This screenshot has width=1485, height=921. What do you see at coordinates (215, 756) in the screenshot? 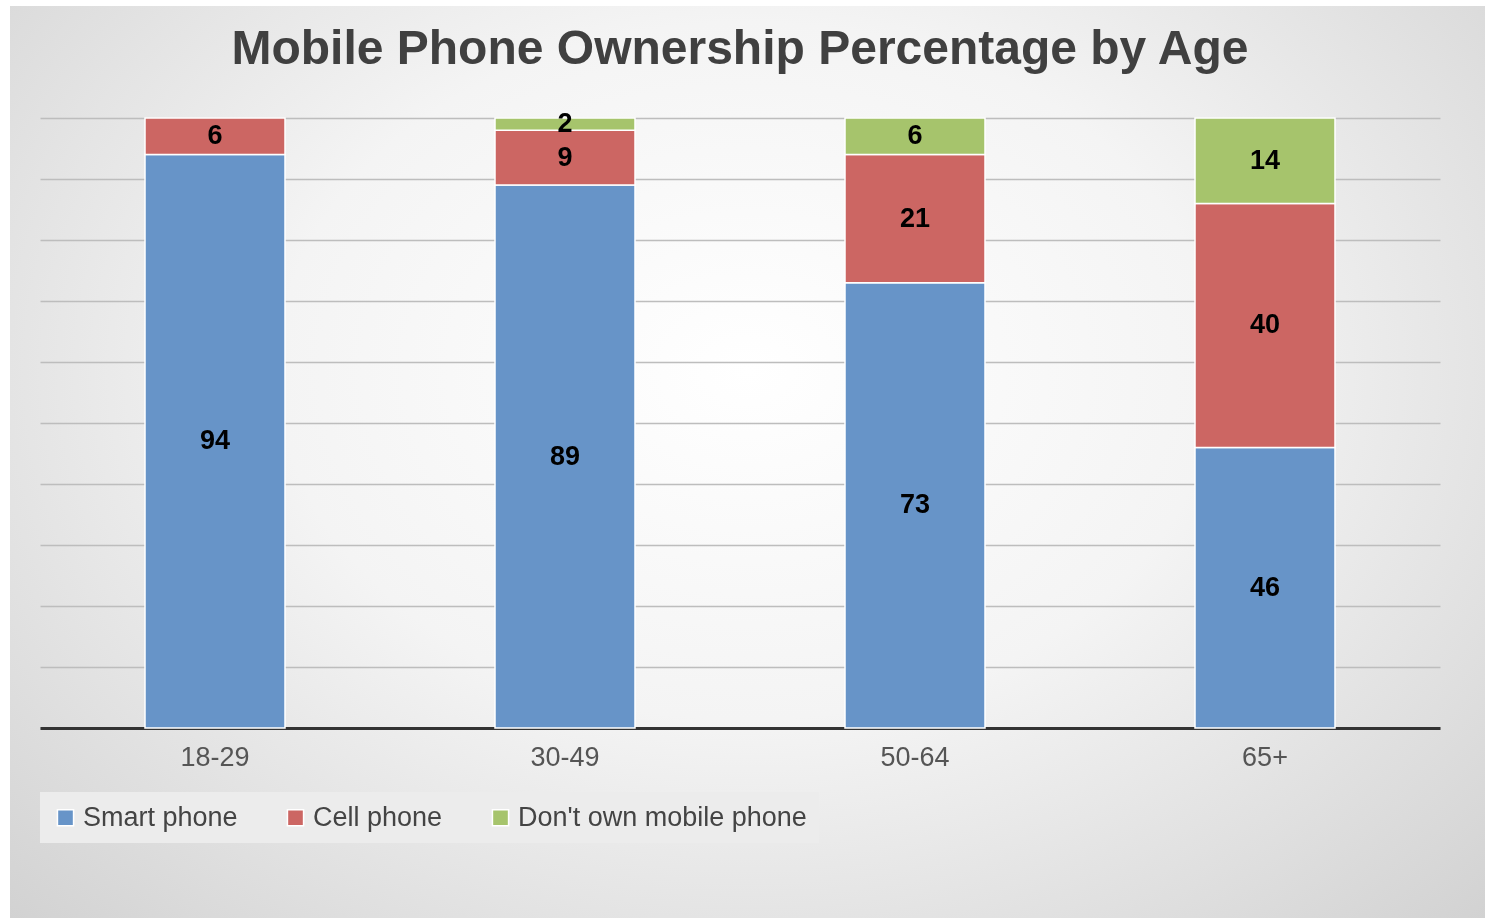
I see `x-tick-label: 18-29` at bounding box center [215, 756].